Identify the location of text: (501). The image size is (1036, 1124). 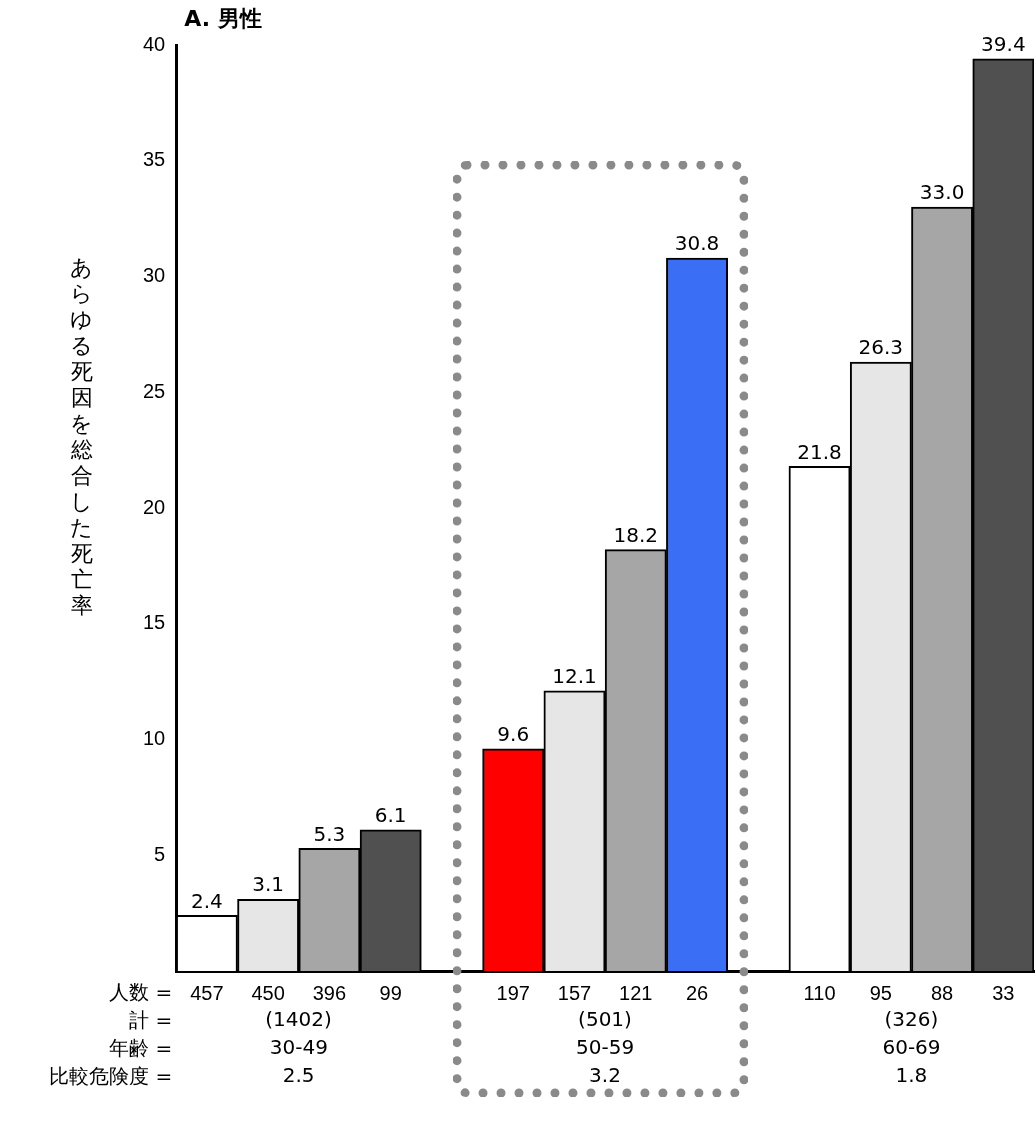
(605, 1019).